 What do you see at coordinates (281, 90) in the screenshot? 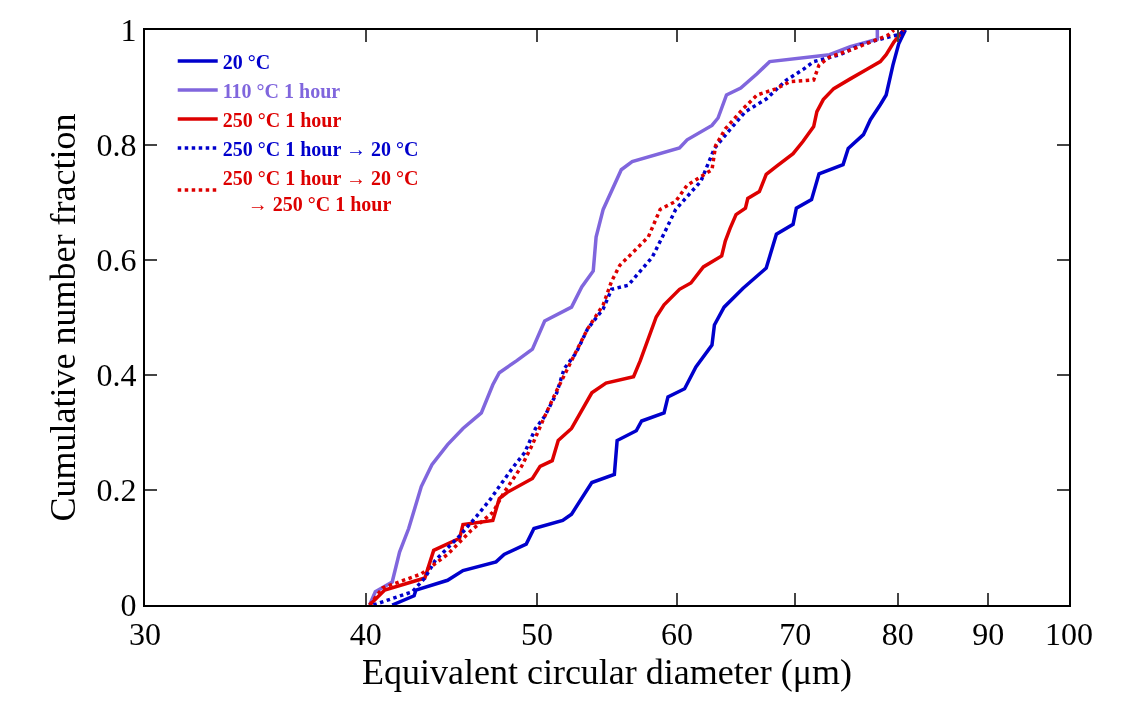
I see `legend-label: 110 °C 1 hour` at bounding box center [281, 90].